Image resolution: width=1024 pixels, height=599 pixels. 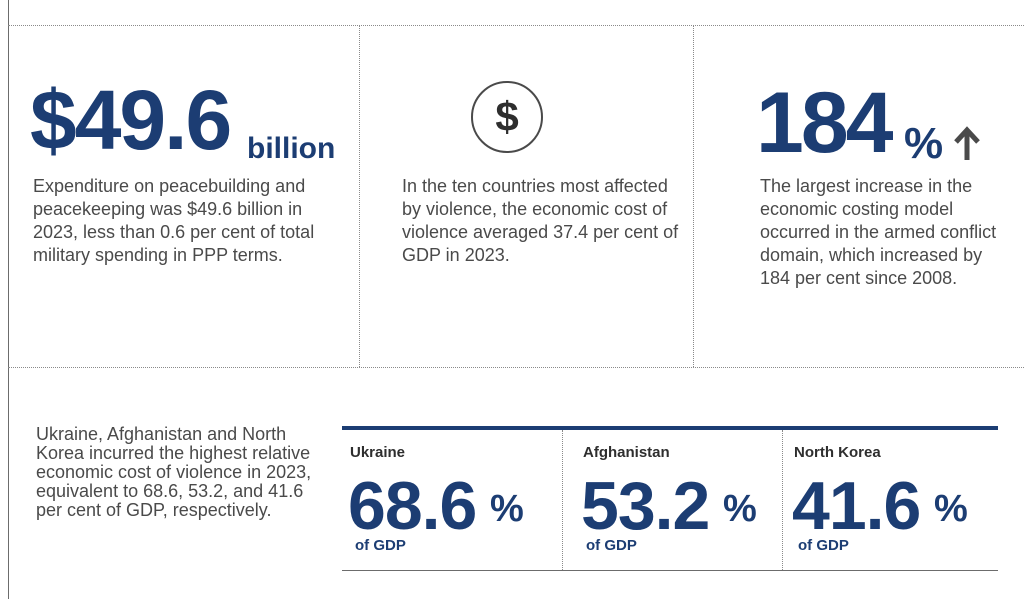 I want to click on stat-country-name: Ukraine, so click(x=378, y=452).